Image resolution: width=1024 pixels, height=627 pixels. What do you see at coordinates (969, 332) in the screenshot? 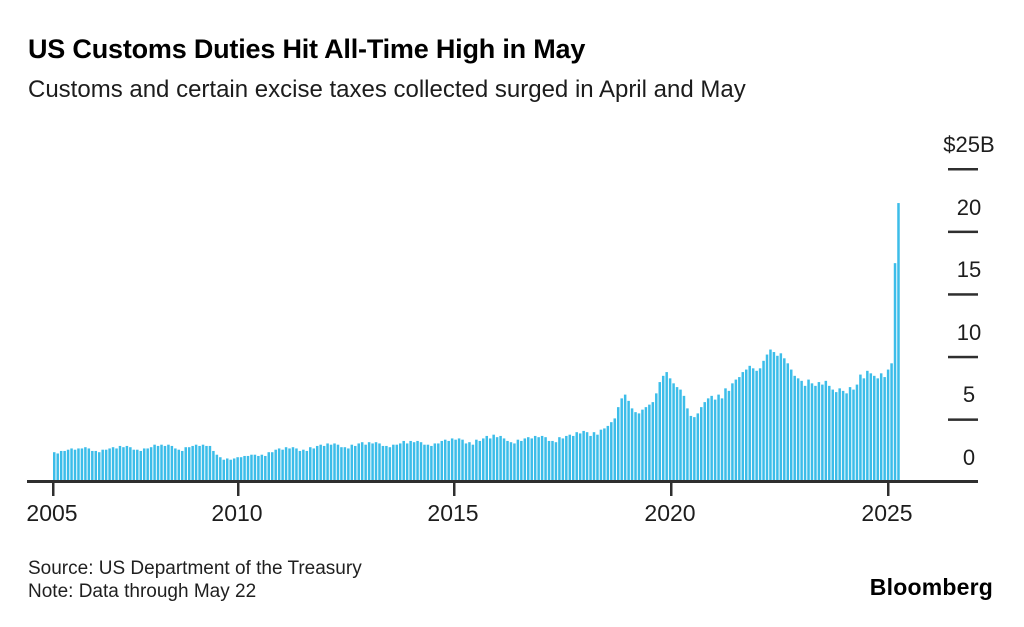
I see `y-axis-label: 10` at bounding box center [969, 332].